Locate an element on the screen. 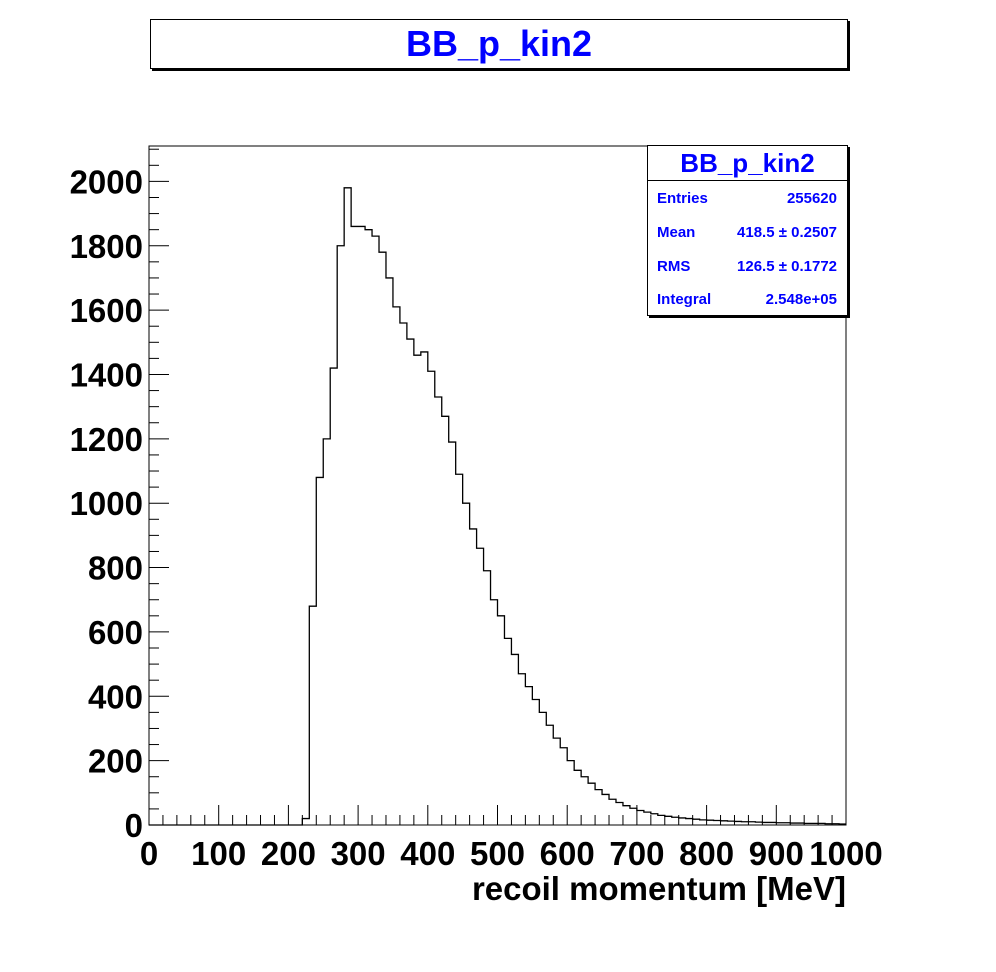 Image resolution: width=996 pixels, height=972 pixels. x-tick-label: 1000 is located at coordinates (845, 853).